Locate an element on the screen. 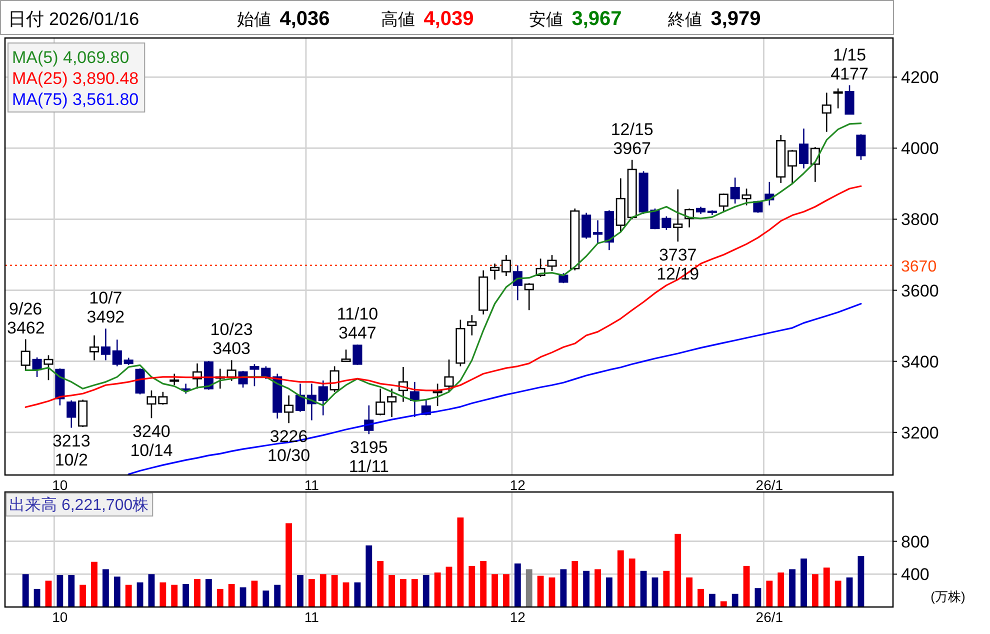 This screenshot has width=990, height=634. y-tick-label: 3600 is located at coordinates (920, 290).